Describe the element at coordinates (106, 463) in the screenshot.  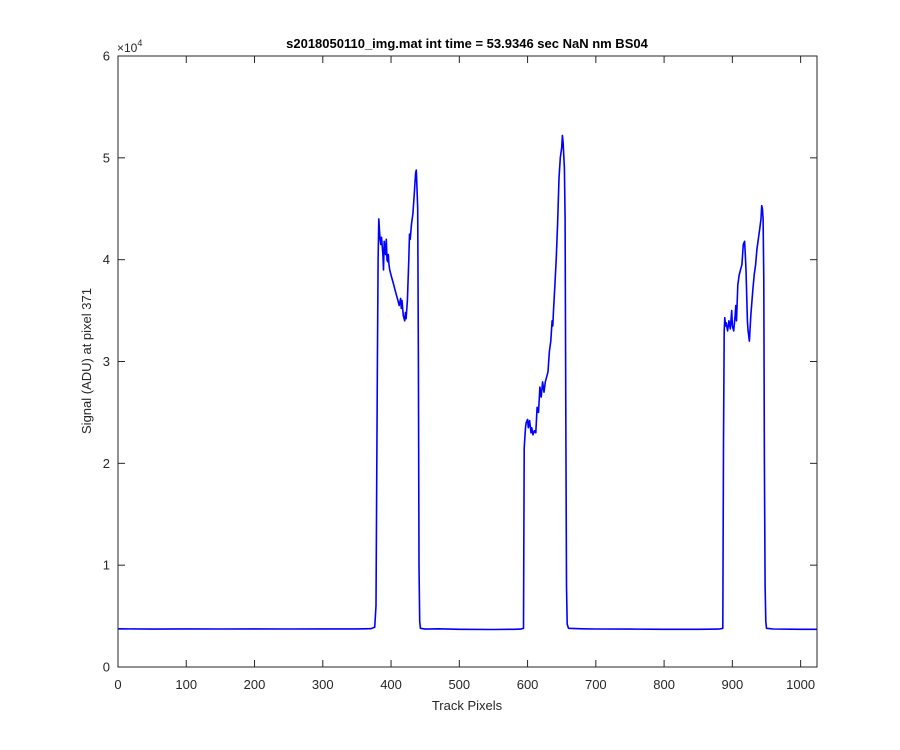
I see `y-tick-label: 2` at that location.